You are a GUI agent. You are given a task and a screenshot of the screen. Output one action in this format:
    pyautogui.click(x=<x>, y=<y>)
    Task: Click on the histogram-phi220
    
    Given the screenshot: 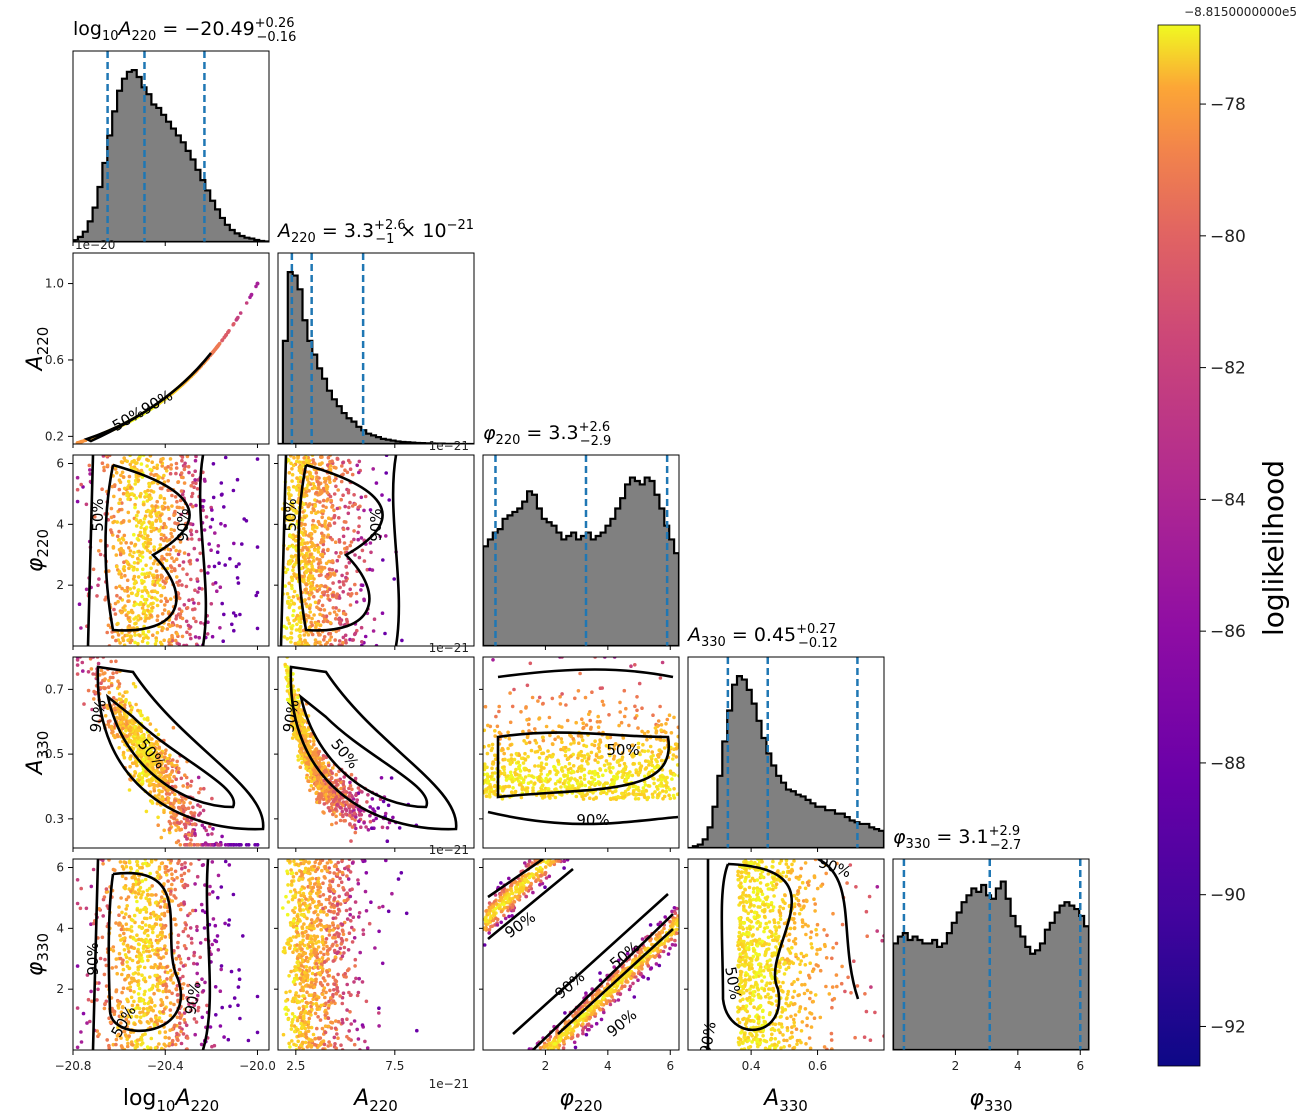 What is the action you would take?
    pyautogui.click(x=581, y=561)
    